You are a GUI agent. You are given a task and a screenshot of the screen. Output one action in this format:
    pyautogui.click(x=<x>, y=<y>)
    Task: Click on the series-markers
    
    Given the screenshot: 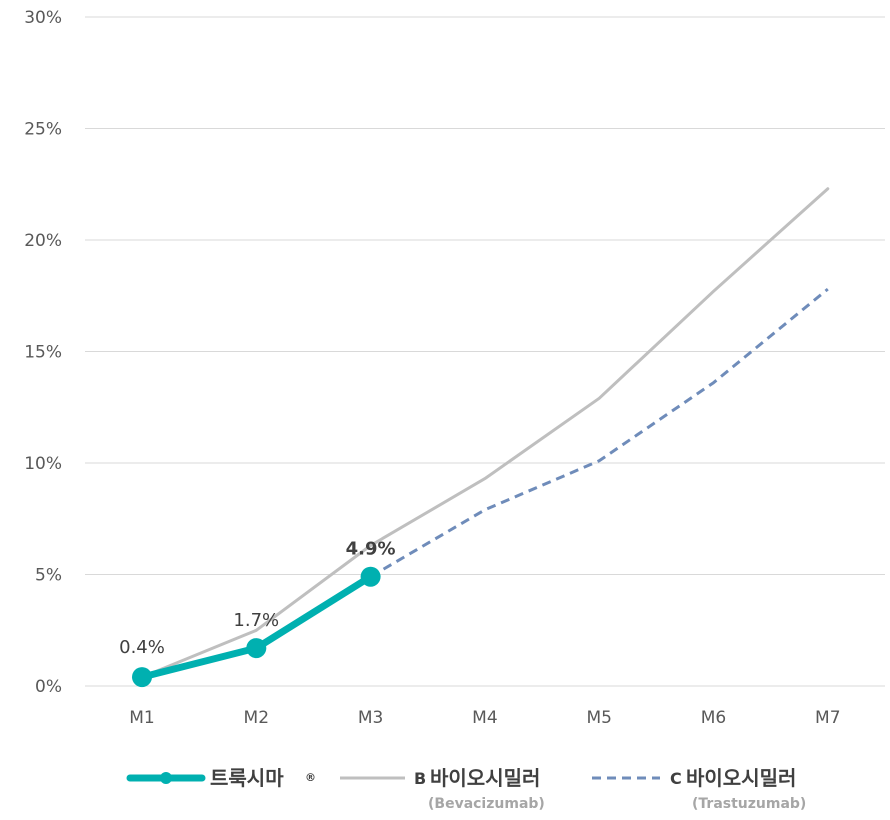 What is the action you would take?
    pyautogui.click(x=256, y=627)
    